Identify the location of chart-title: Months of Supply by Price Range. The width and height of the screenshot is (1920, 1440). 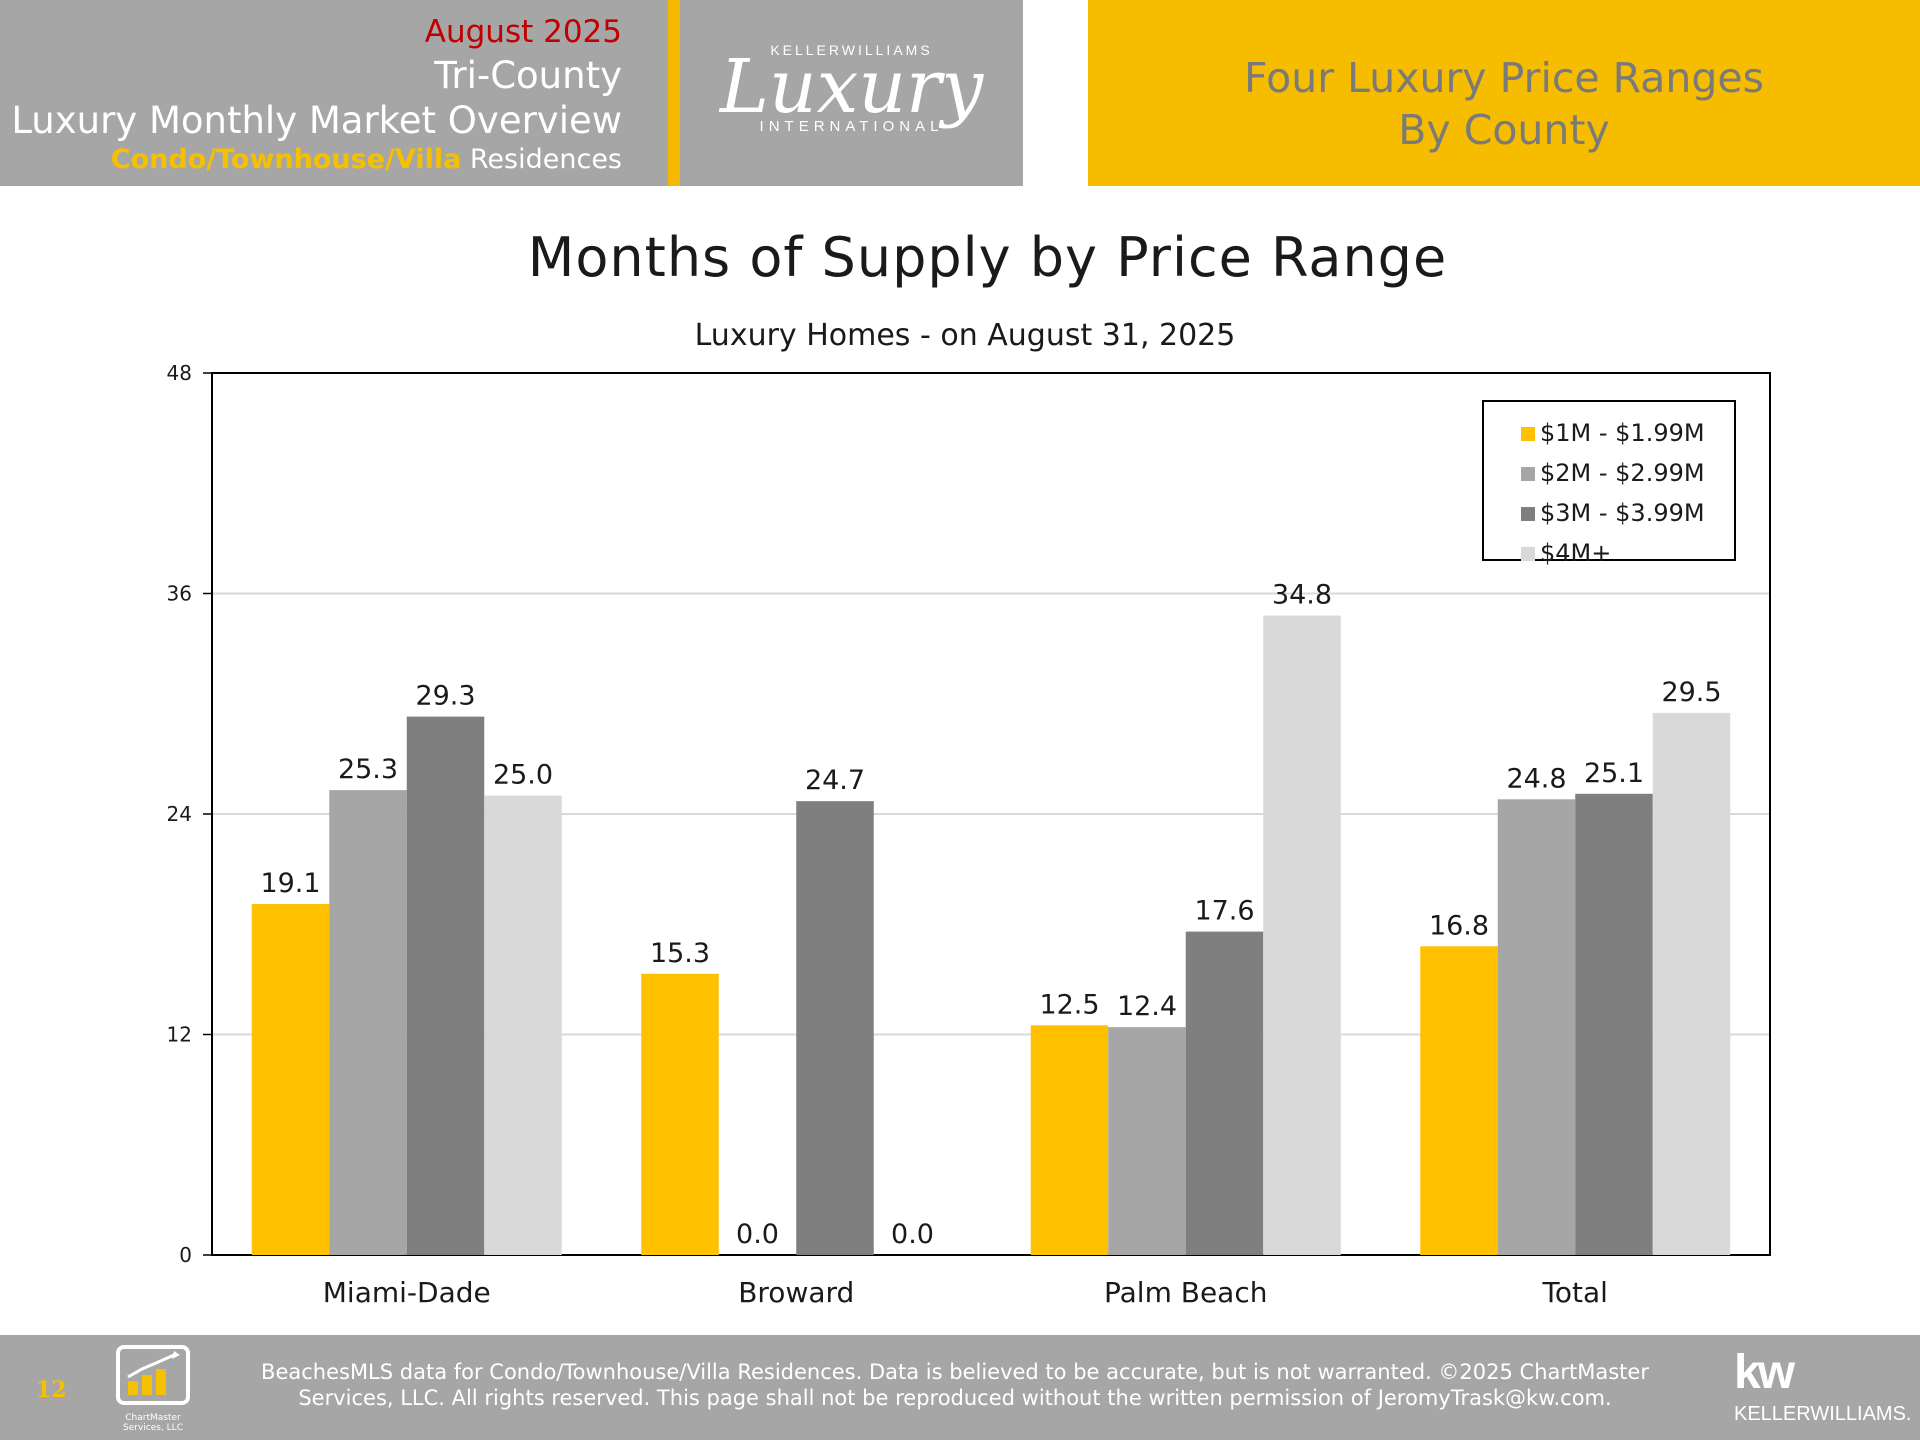
(987, 257).